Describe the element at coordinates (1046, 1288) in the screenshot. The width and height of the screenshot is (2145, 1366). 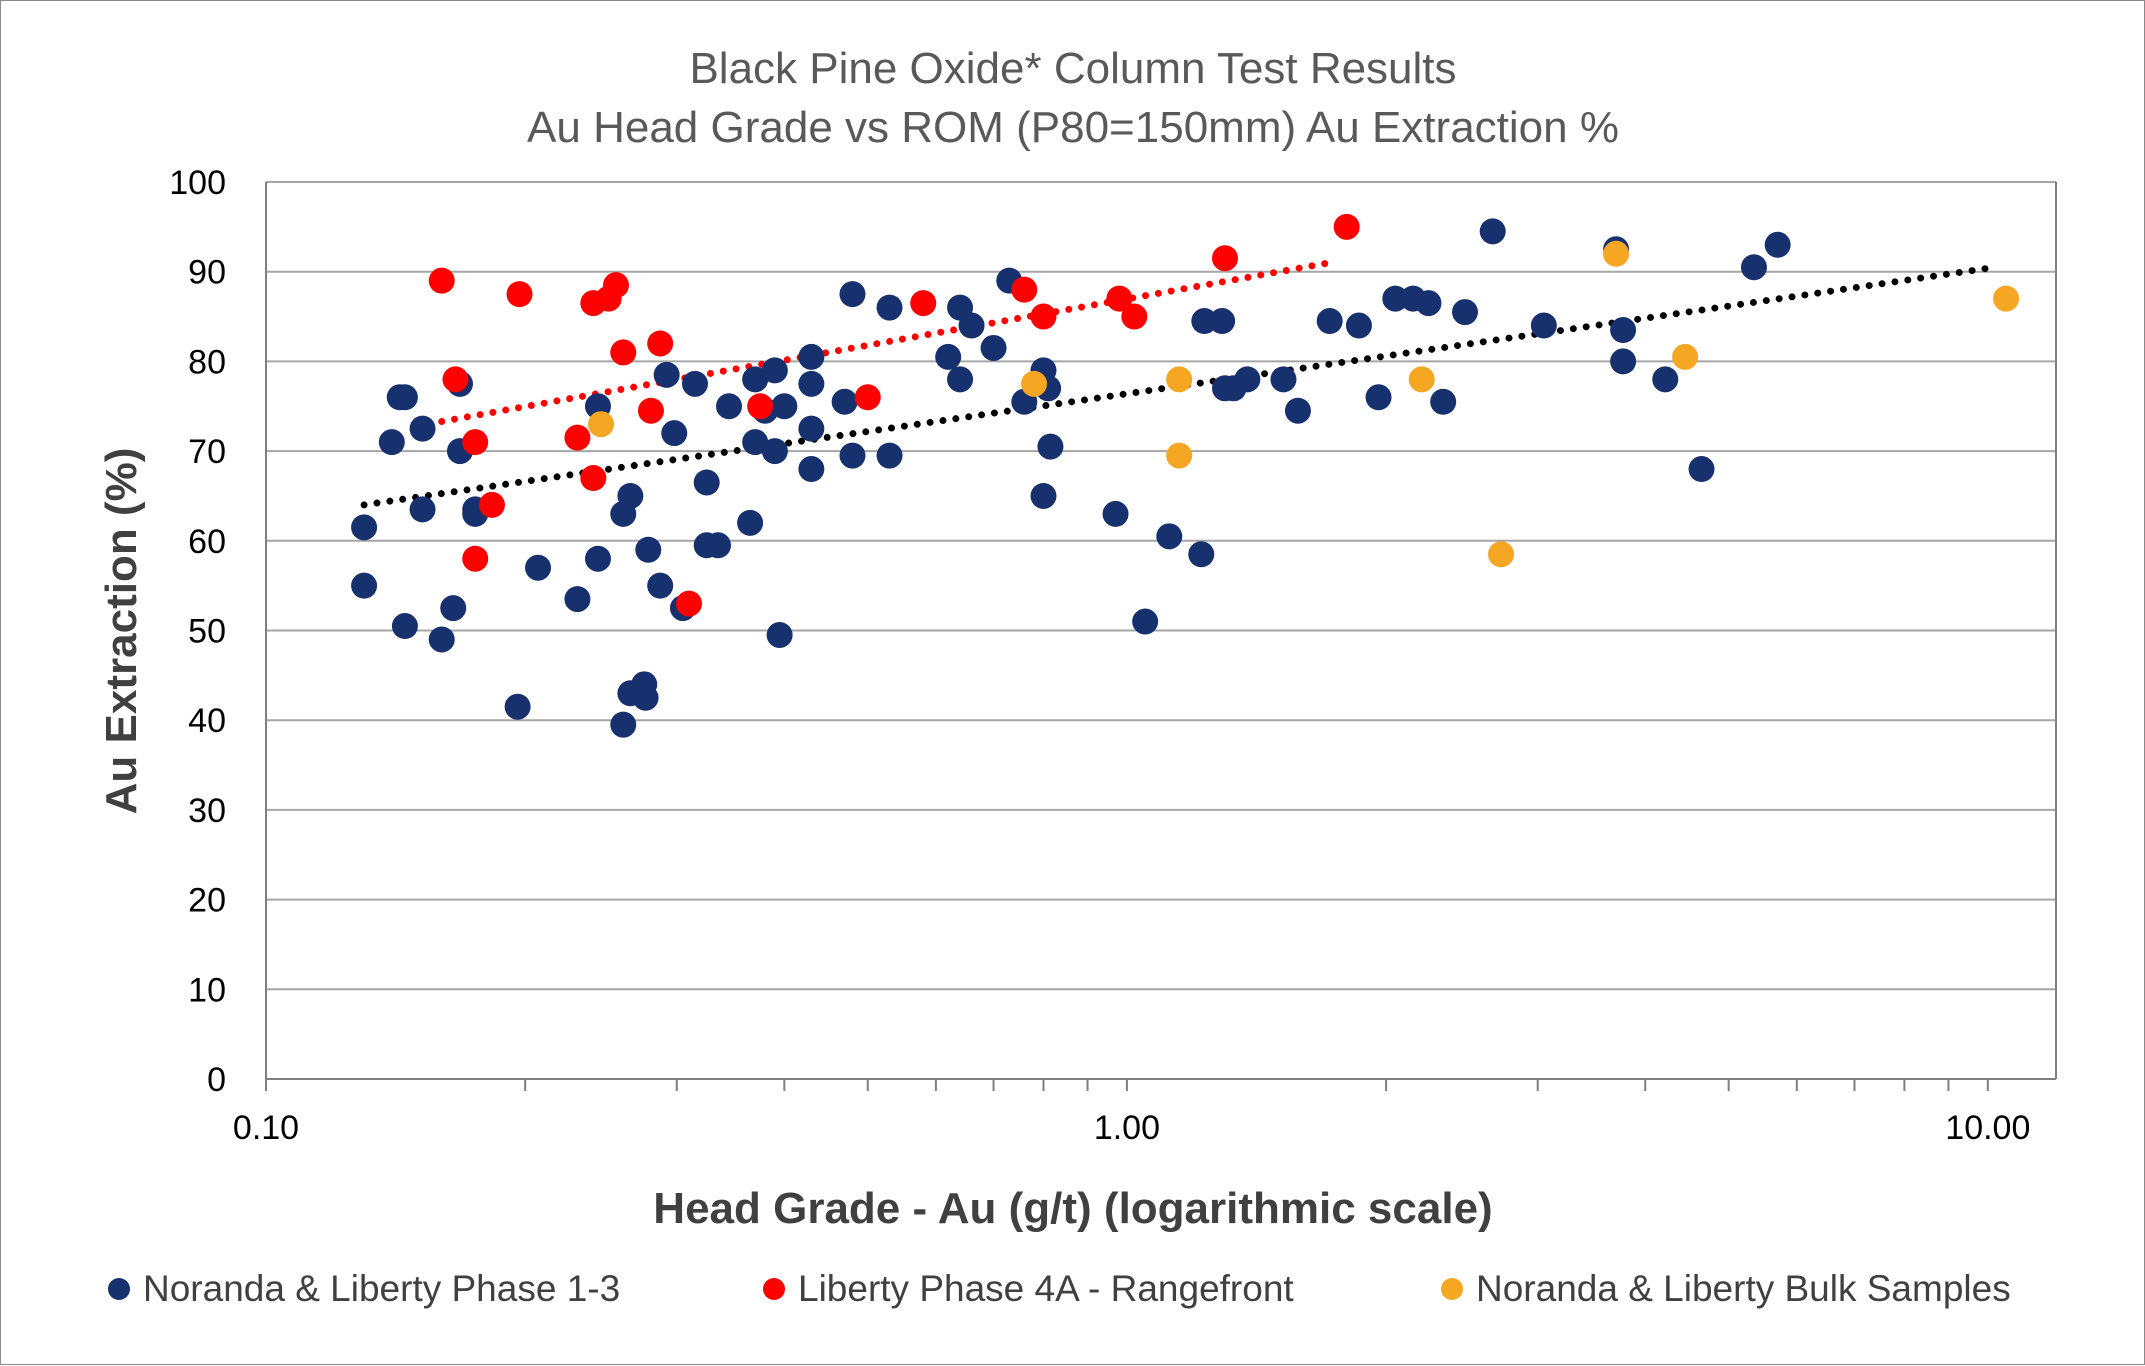
I see `legend-label: Liberty Phase 4A - Rangefront` at that location.